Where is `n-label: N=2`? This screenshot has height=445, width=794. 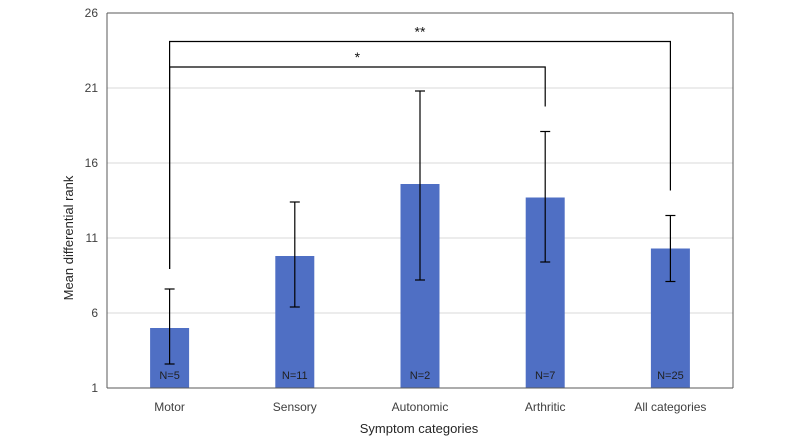
n-label: N=2 is located at coordinates (420, 376).